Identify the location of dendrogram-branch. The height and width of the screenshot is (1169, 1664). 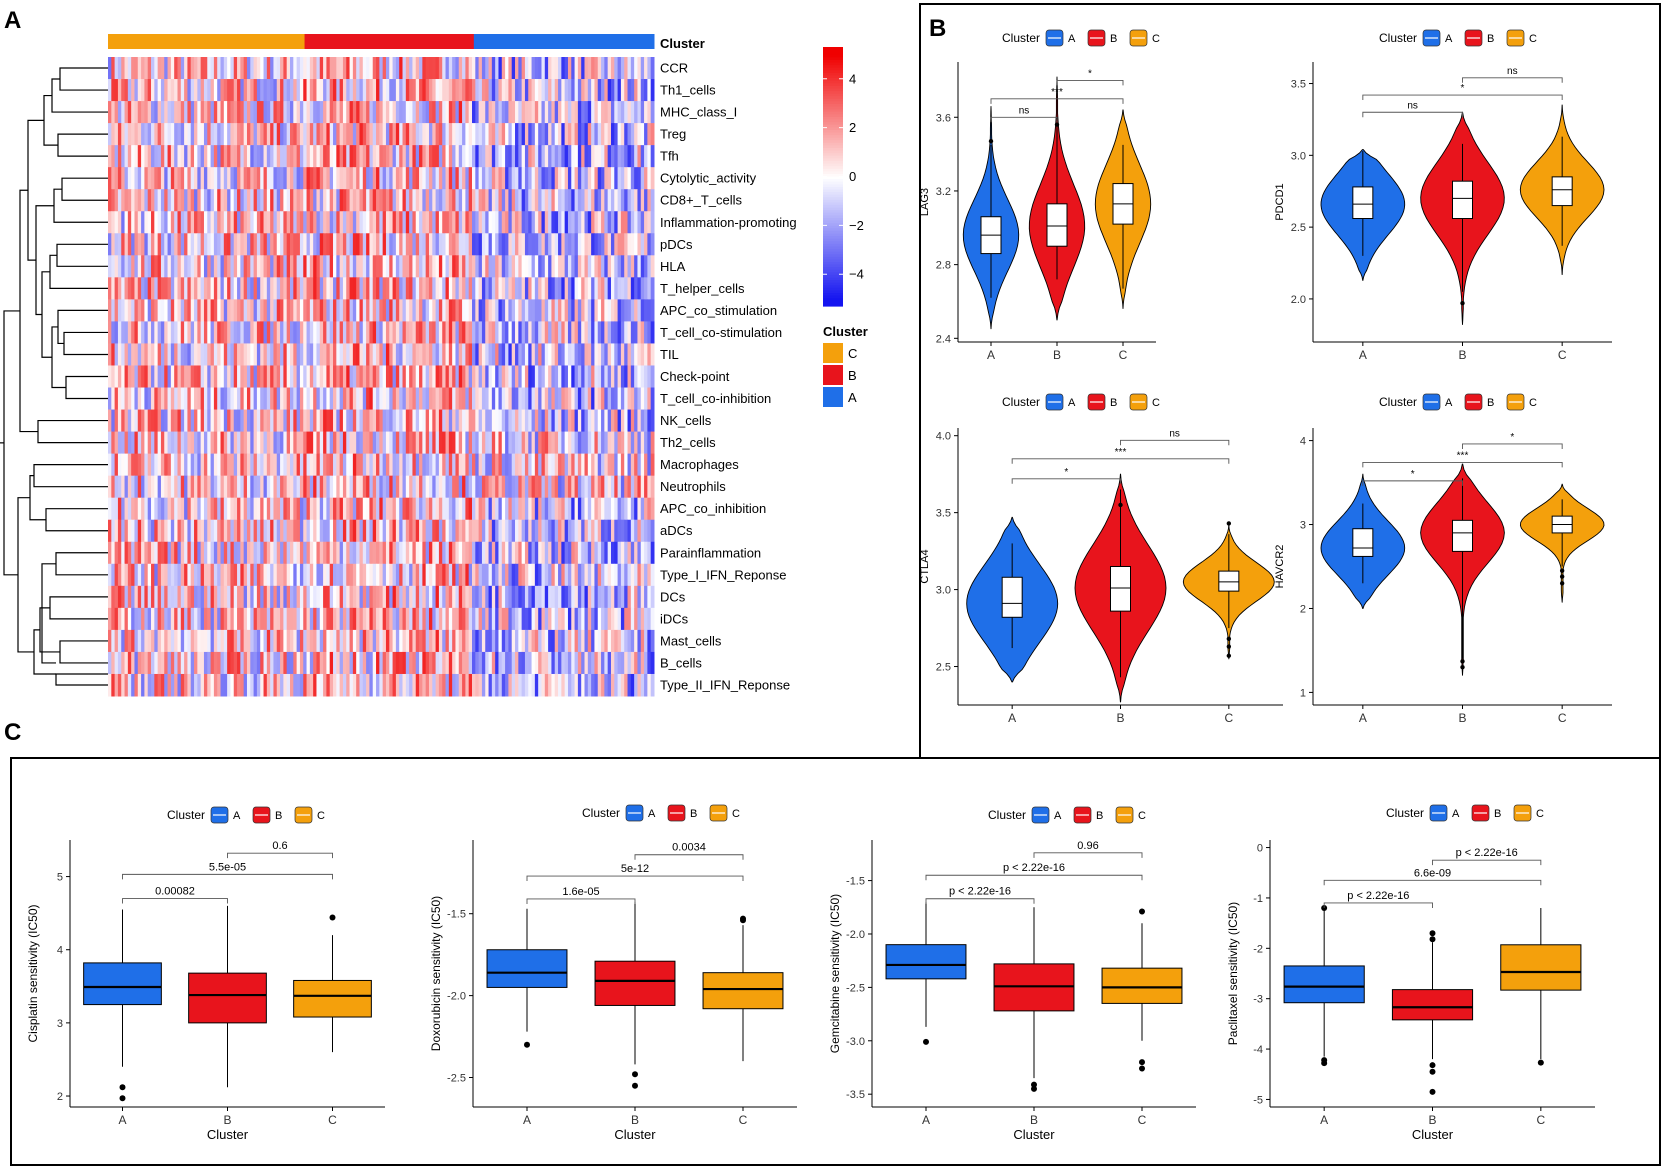
(44, 260).